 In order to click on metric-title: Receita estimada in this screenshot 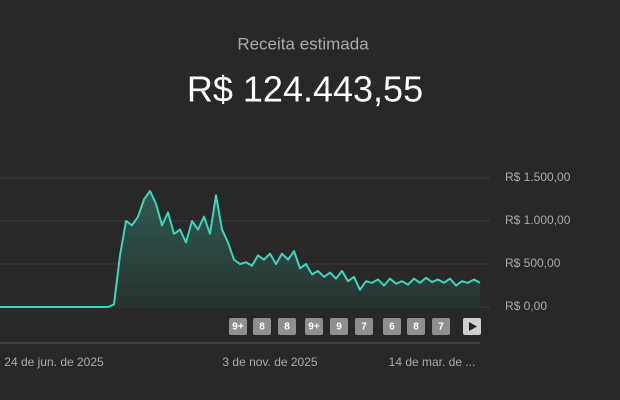, I will do `click(303, 43)`.